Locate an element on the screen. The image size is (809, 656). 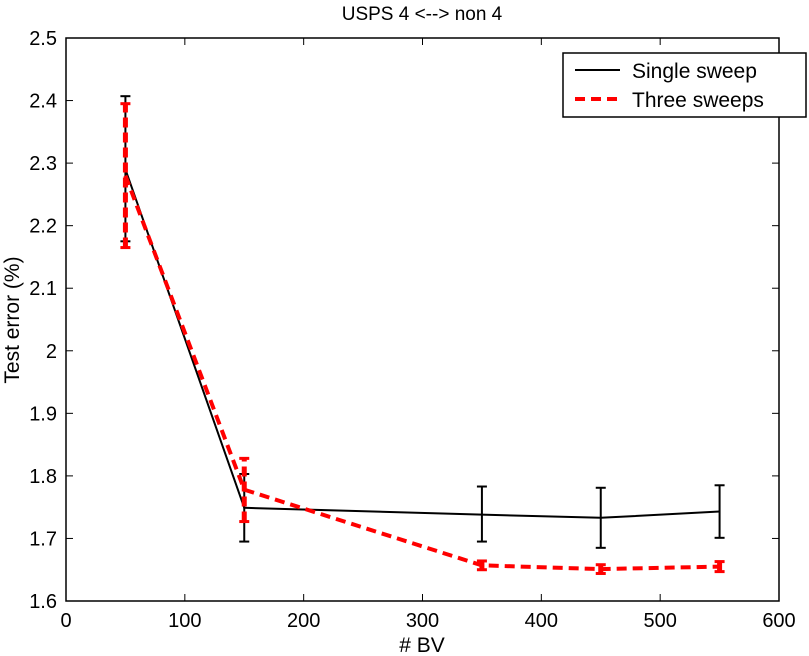
chart-title: USPS 4 <--> non 4 is located at coordinates (422, 14).